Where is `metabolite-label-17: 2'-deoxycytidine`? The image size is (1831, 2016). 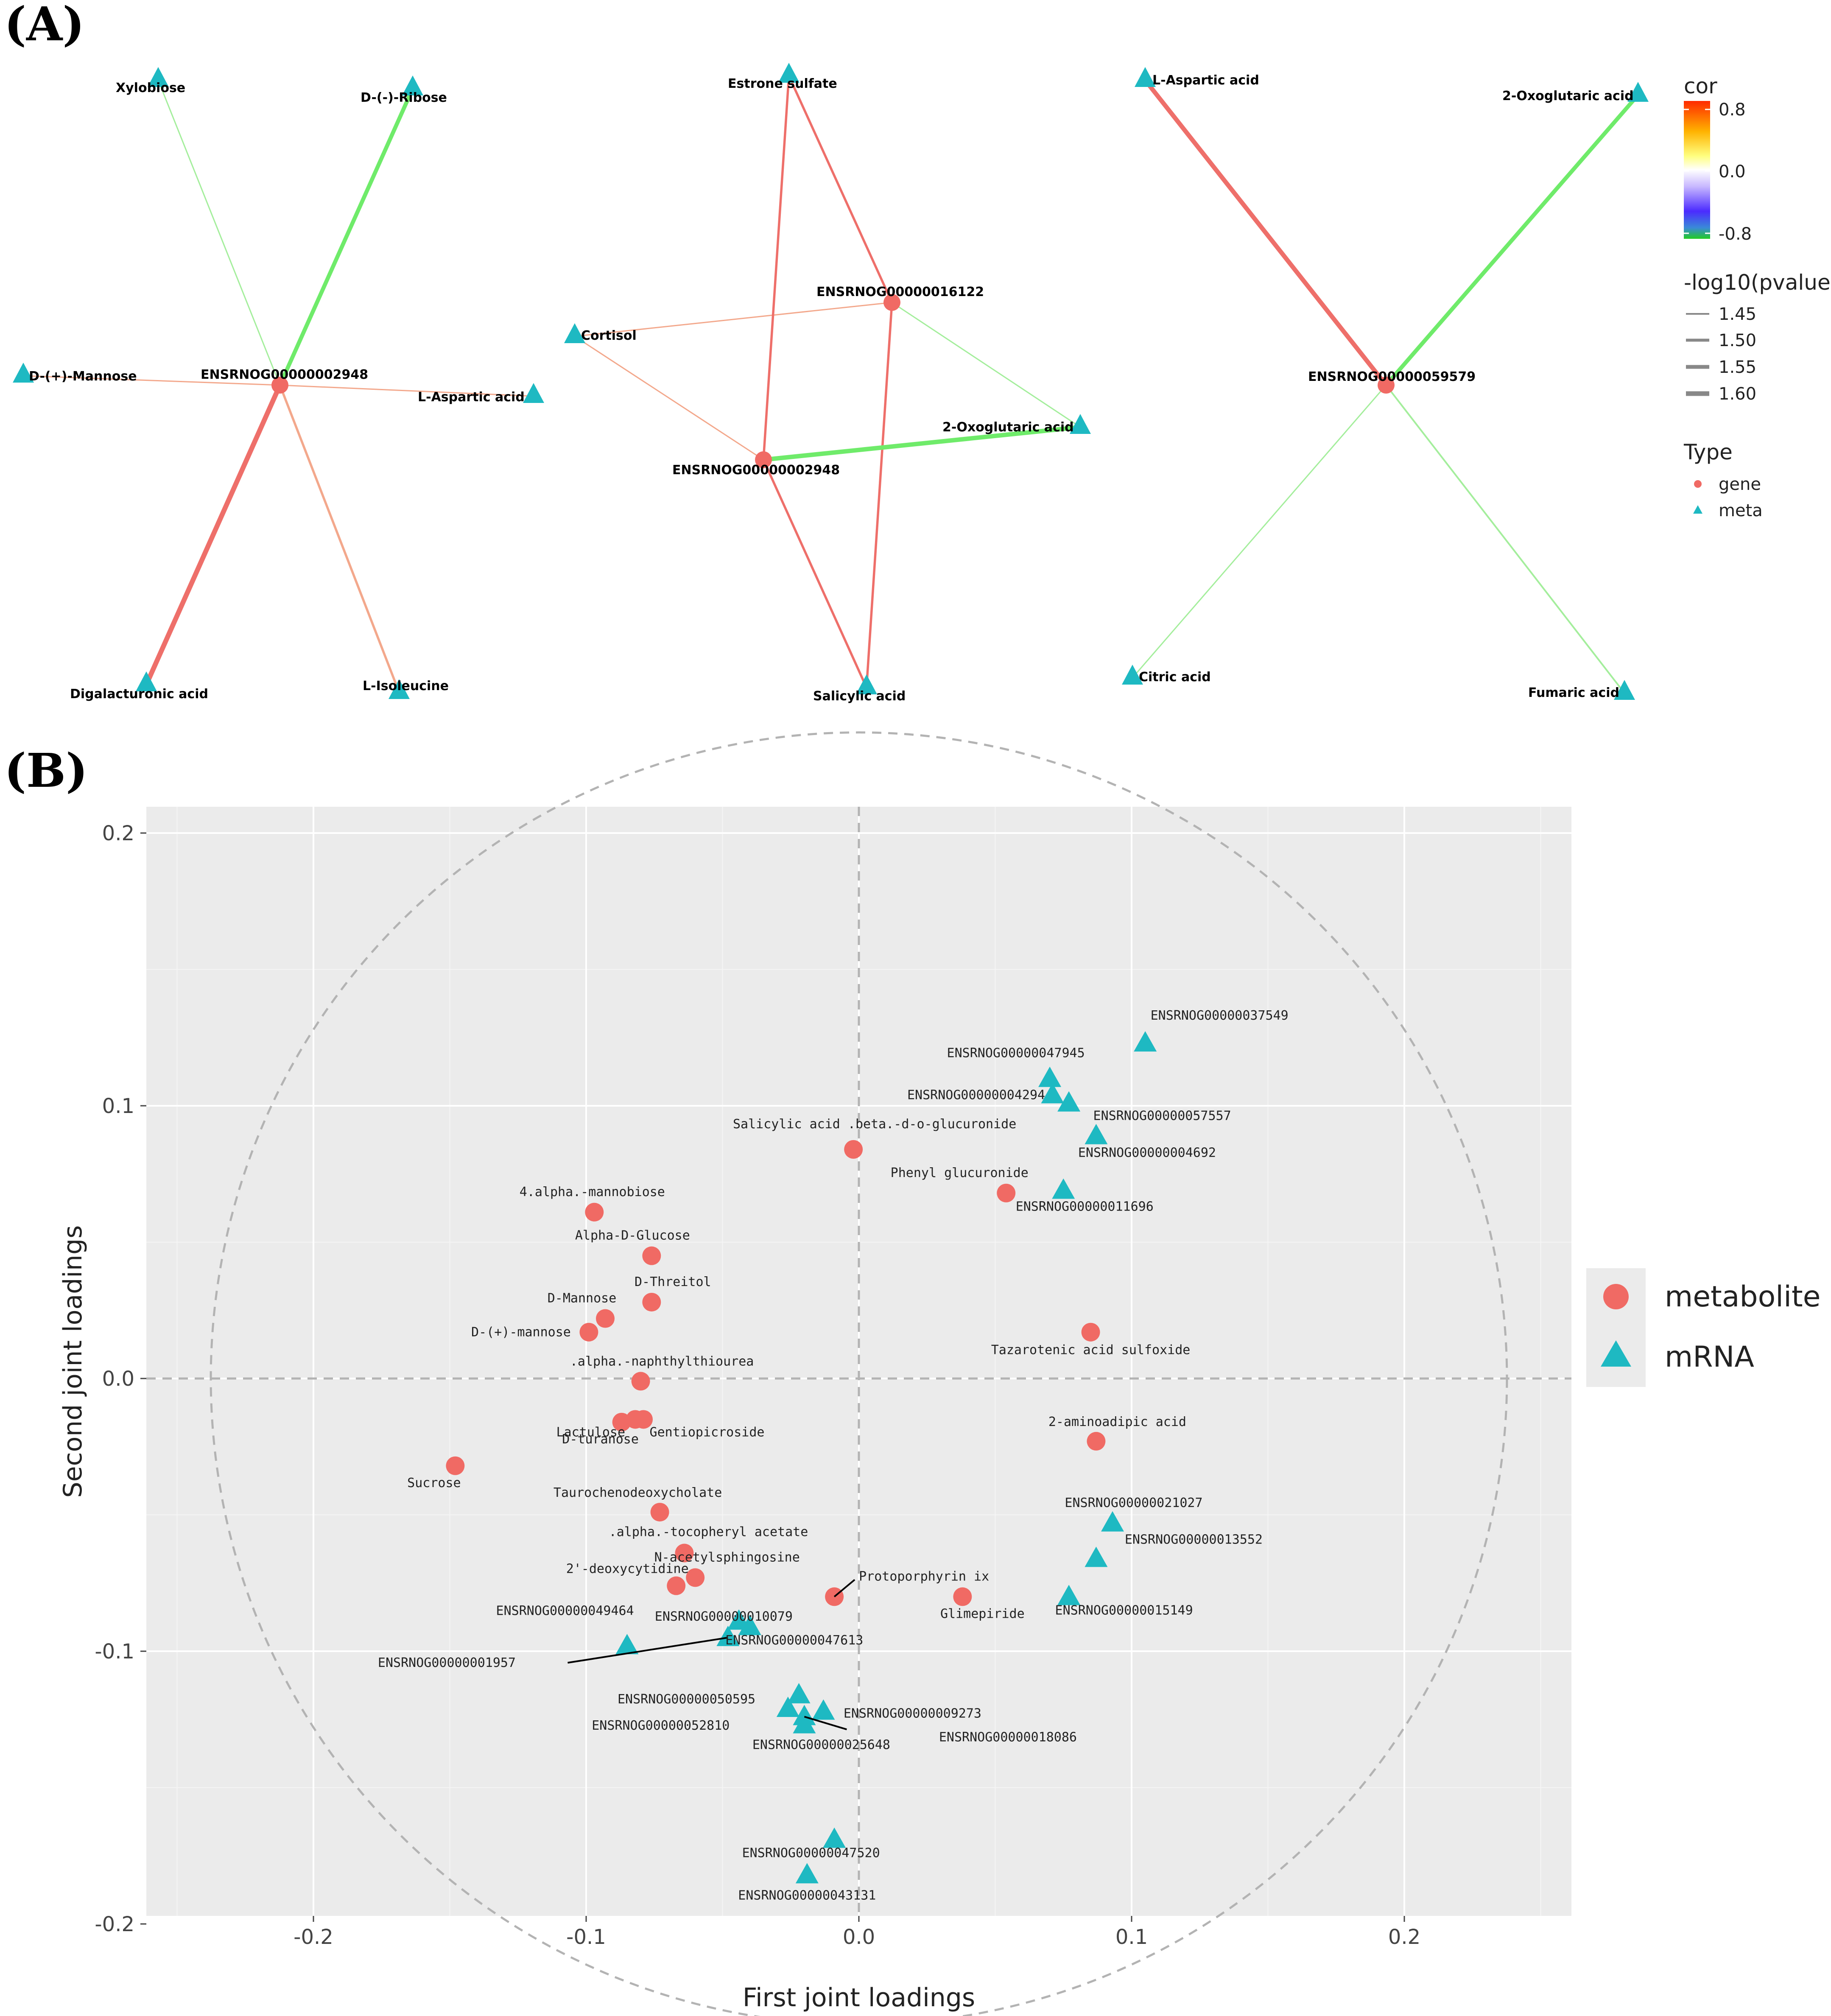
metabolite-label-17: 2'-deoxycytidine is located at coordinates (627, 1569).